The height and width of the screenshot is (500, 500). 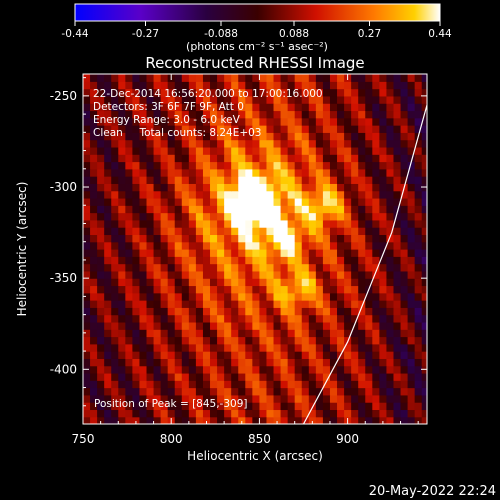 I want to click on colorbar-tick-label: -0.44, so click(x=74, y=34).